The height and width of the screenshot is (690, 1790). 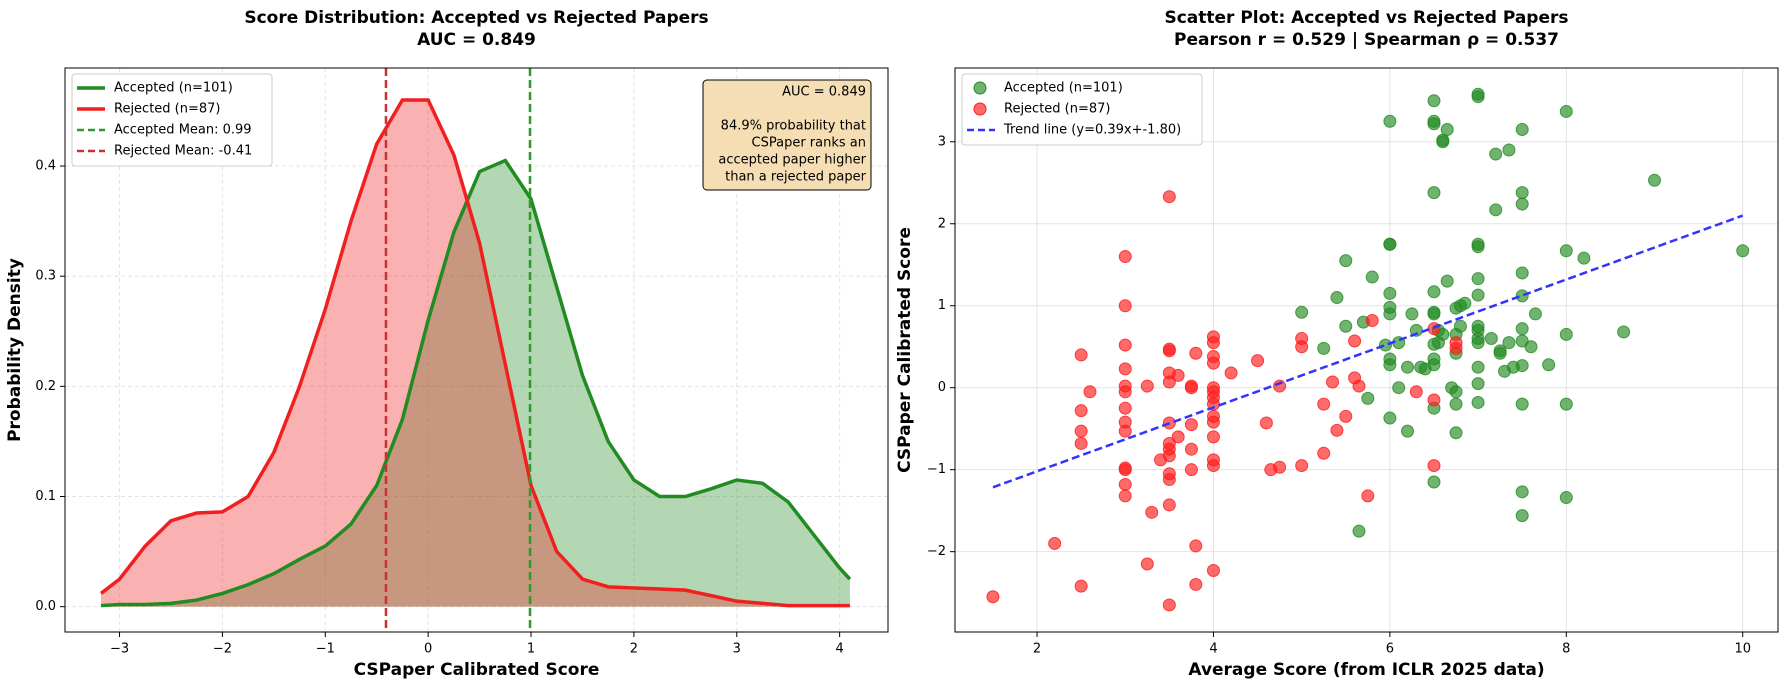 What do you see at coordinates (980, 88) in the screenshot?
I see `legend-marker` at bounding box center [980, 88].